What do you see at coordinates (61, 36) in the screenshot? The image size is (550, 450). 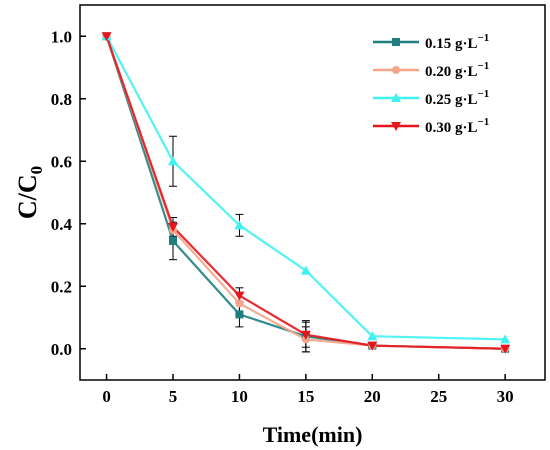 I see `y-tick-label: 1.0` at bounding box center [61, 36].